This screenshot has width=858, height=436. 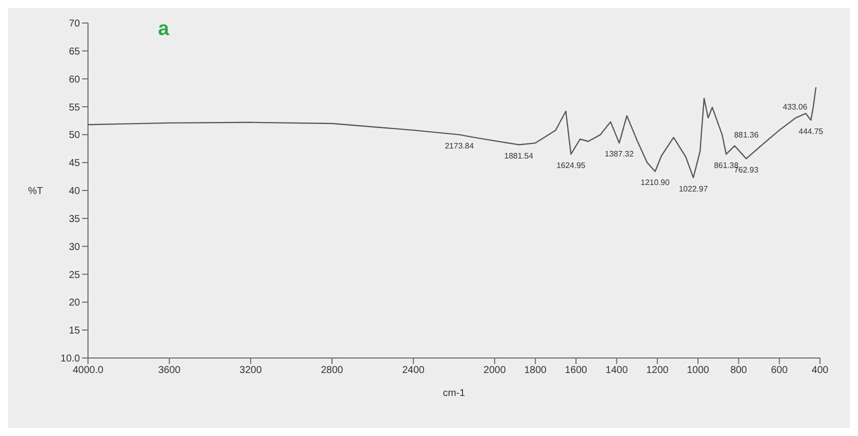 I want to click on x-tick-label: 400, so click(x=820, y=370).